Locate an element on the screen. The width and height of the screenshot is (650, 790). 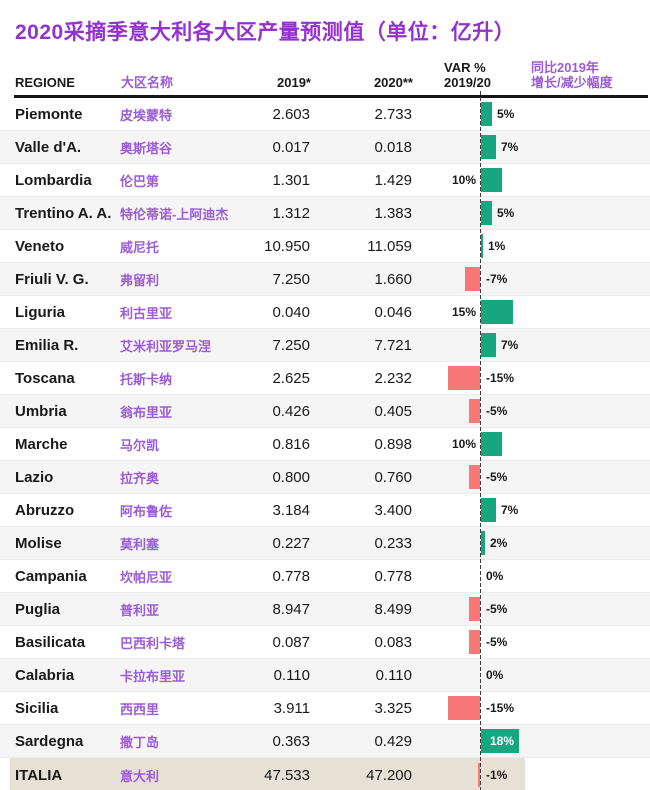
var-label: 1% is located at coordinates (497, 246).